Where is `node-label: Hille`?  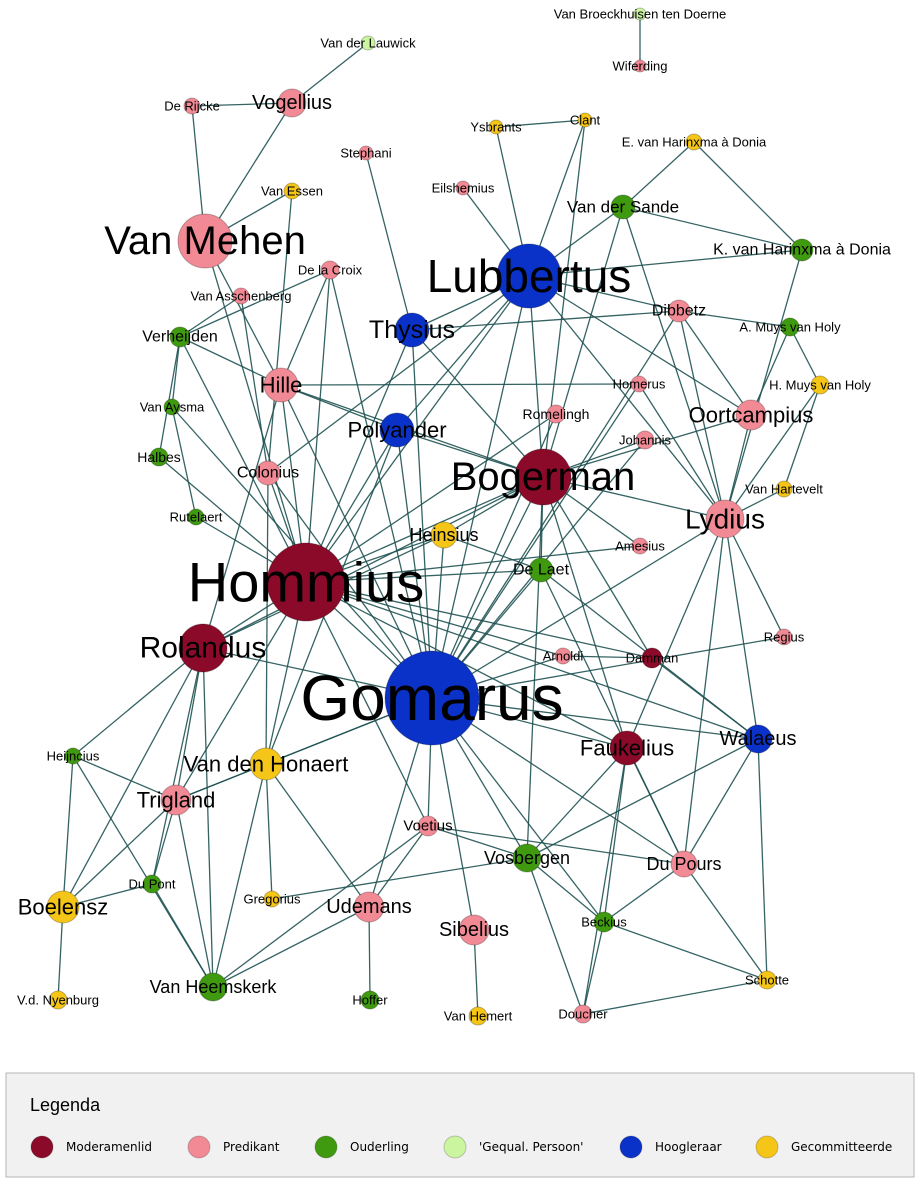 node-label: Hille is located at coordinates (281, 385).